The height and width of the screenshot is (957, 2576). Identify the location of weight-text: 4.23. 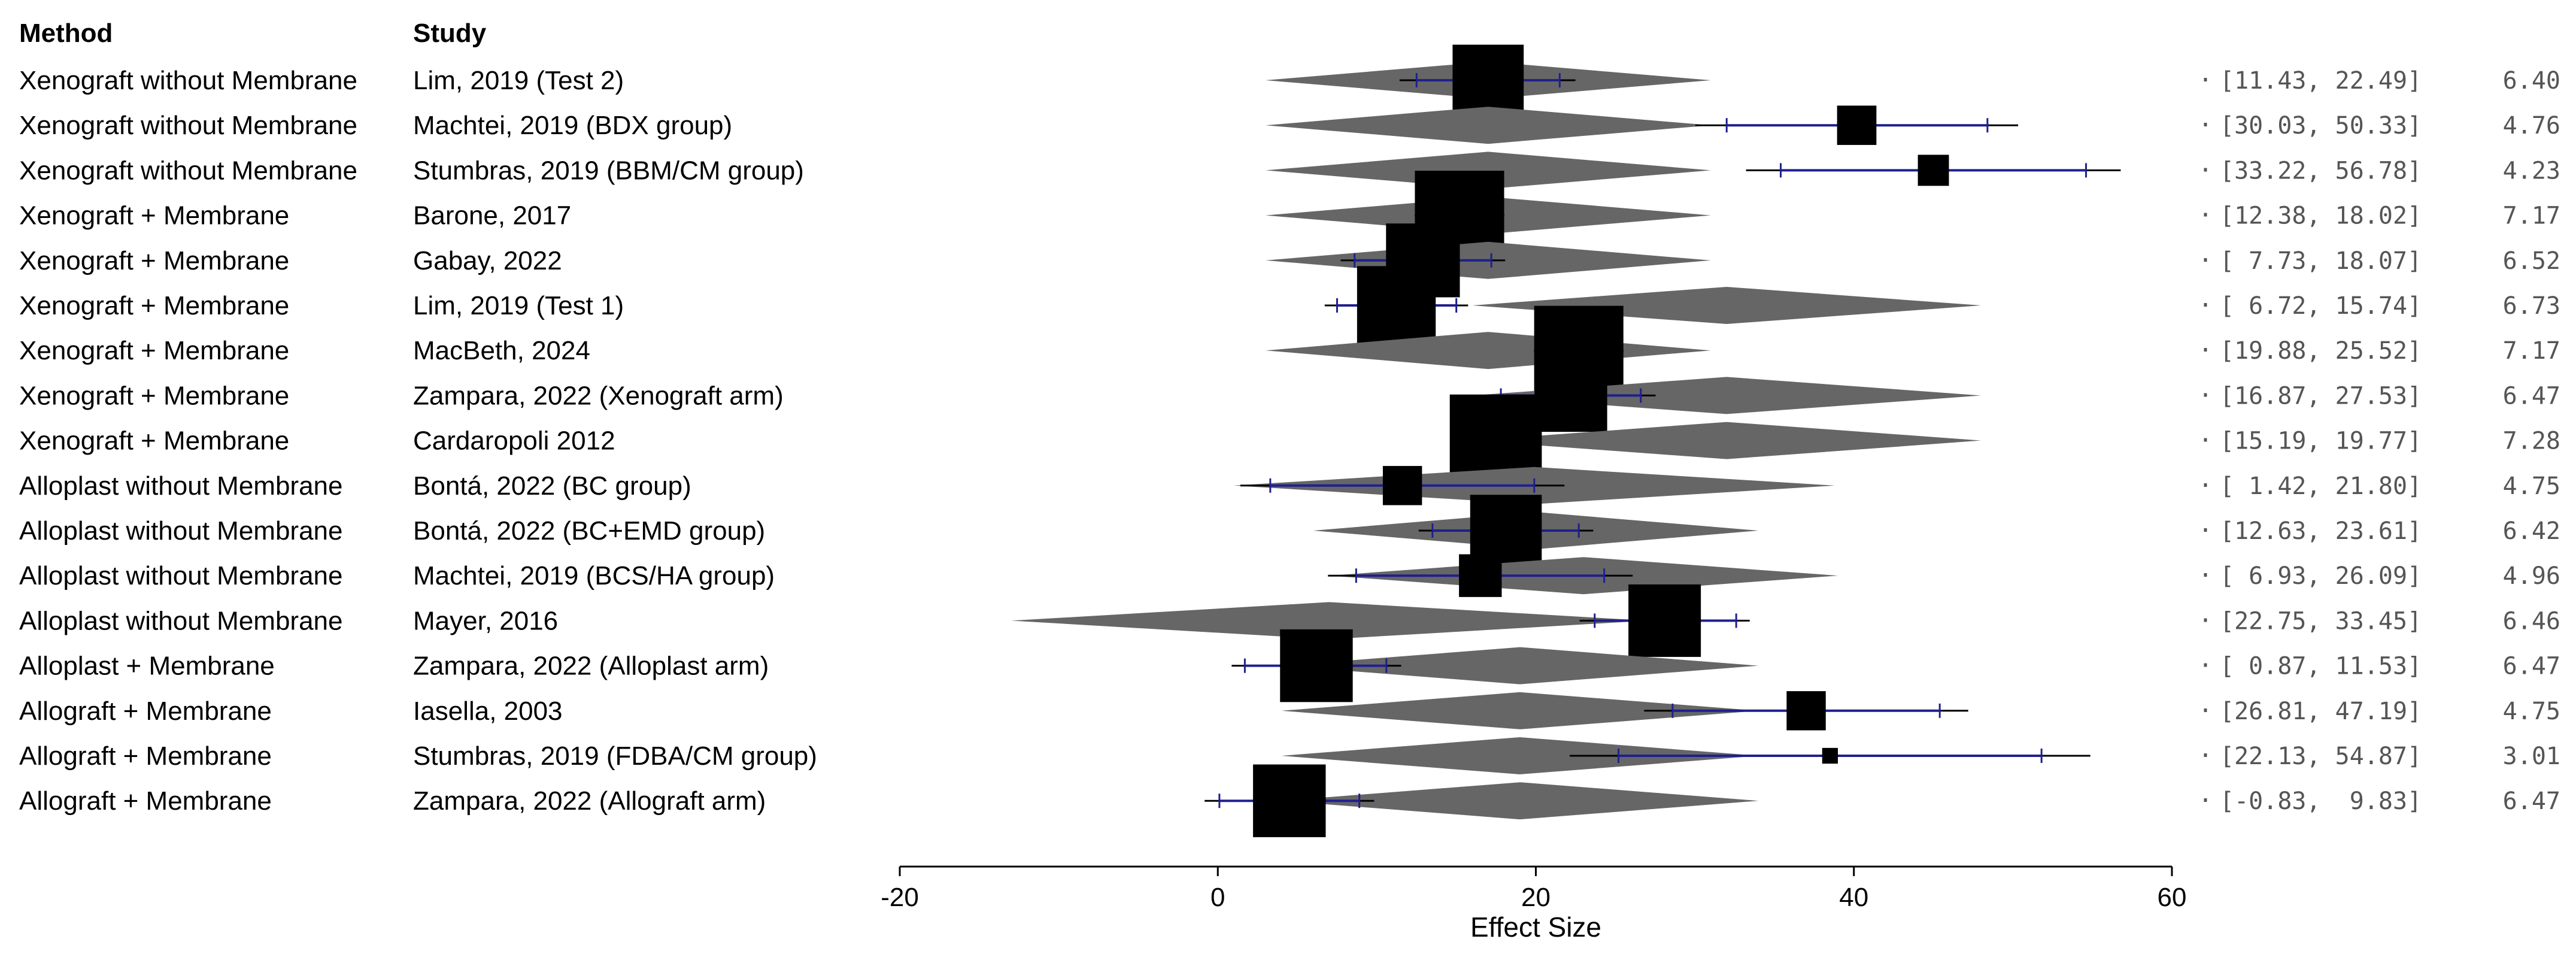
(2531, 170).